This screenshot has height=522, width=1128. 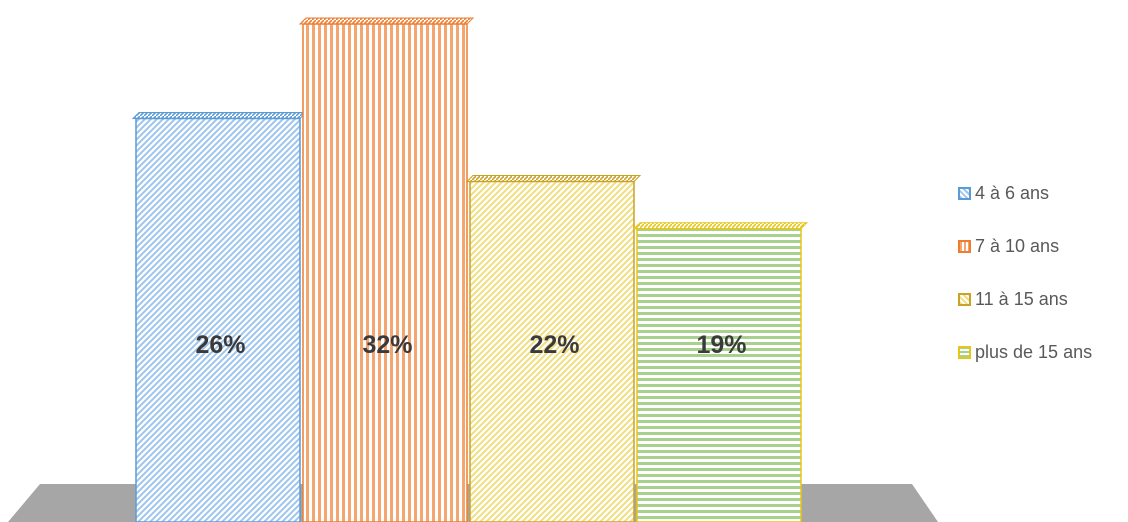 I want to click on data-label-2: 22%, so click(x=554, y=345).